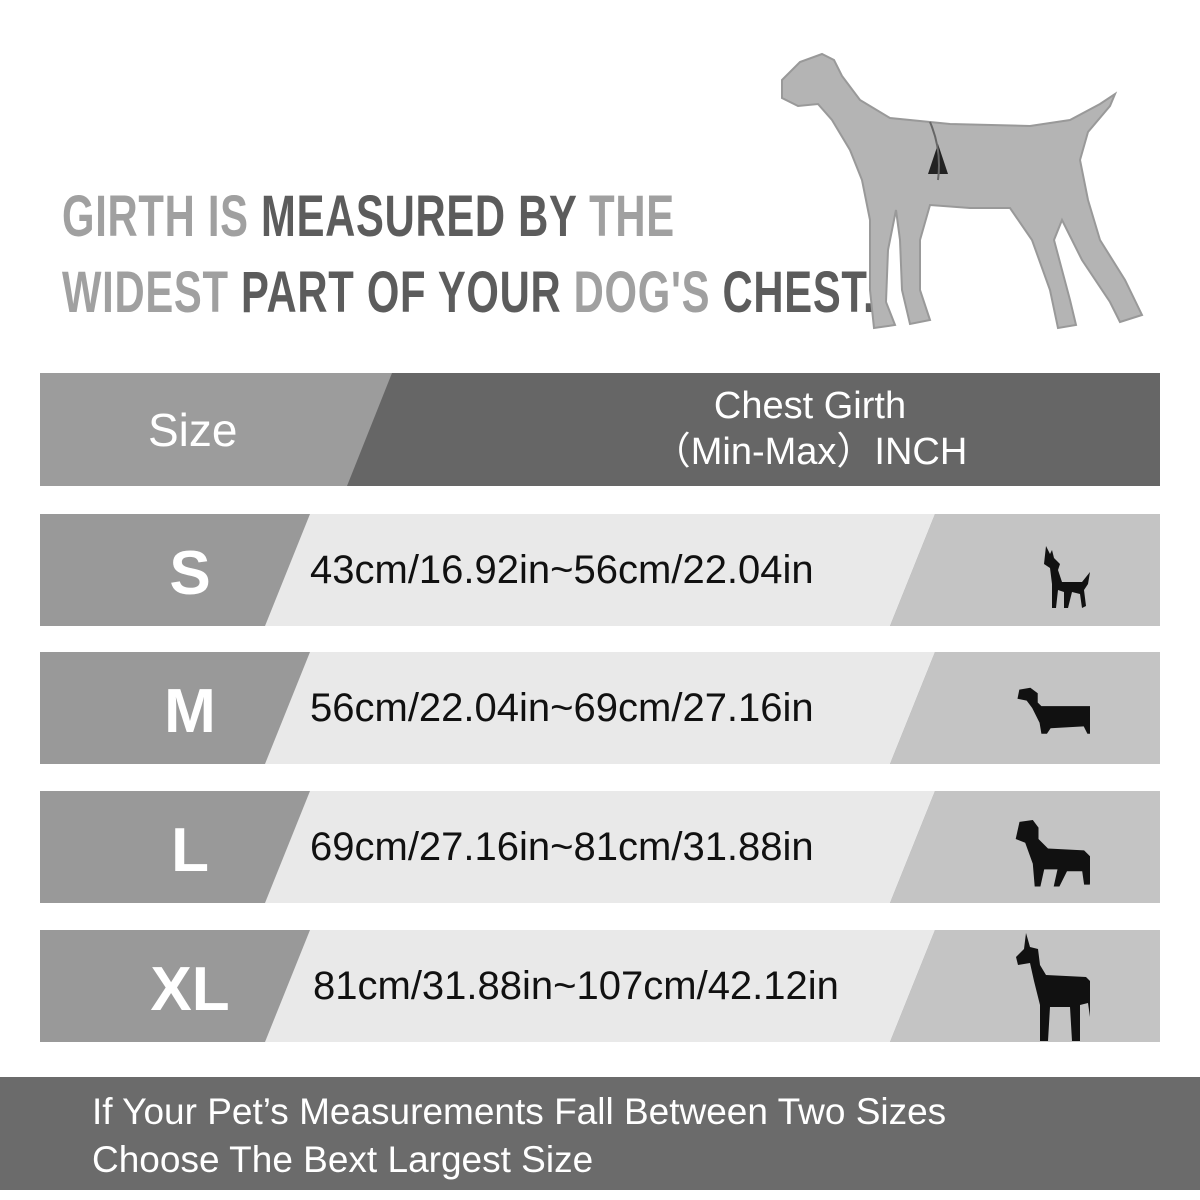 This screenshot has width=1200, height=1200. I want to click on table-row: S 43cm/16.92in~56cm/22.04in, so click(600, 570).